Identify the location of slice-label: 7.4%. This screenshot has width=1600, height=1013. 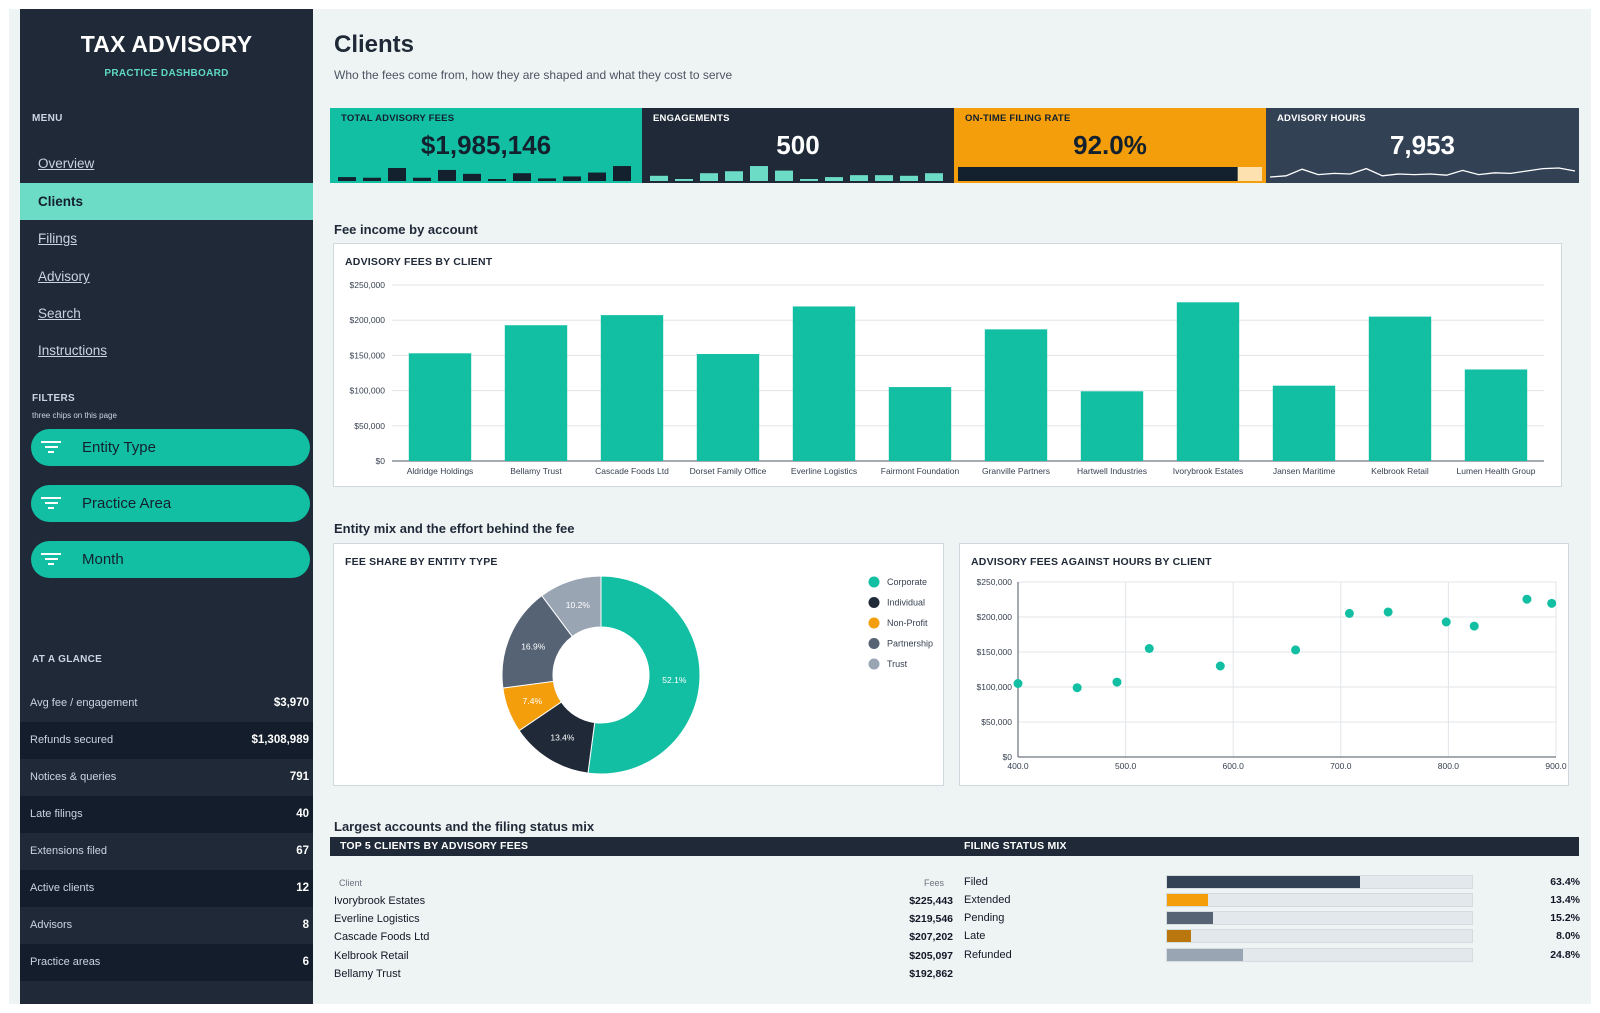
(533, 701).